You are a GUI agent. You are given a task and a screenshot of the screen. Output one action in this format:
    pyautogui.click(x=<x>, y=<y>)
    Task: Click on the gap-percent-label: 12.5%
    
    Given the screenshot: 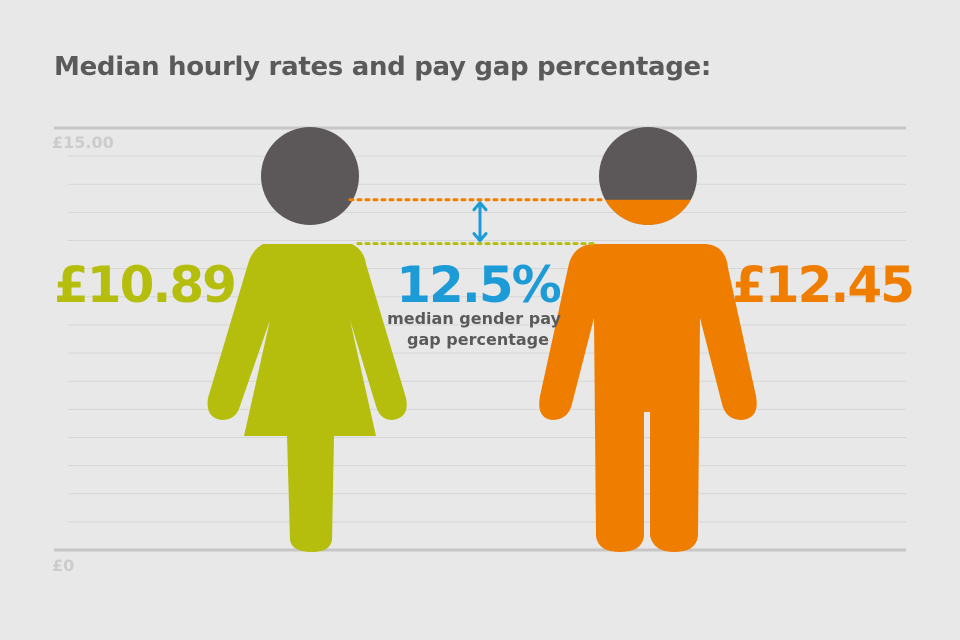 What is the action you would take?
    pyautogui.click(x=478, y=285)
    